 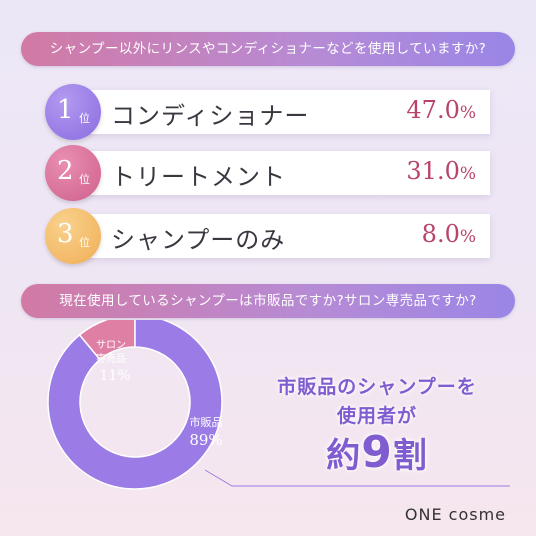 I want to click on donut-label-salon-2: 専売品, so click(x=111, y=358).